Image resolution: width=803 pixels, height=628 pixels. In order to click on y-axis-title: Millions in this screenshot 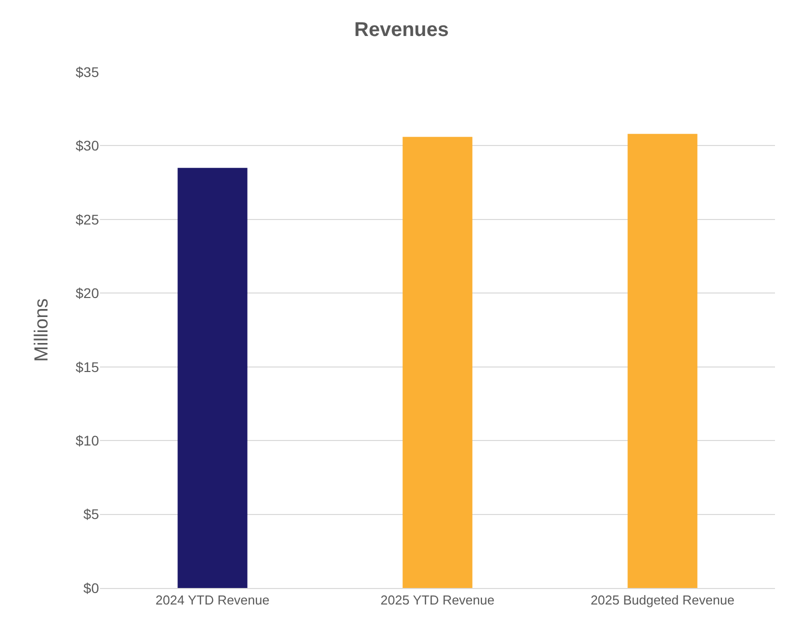, I will do `click(41, 330)`.